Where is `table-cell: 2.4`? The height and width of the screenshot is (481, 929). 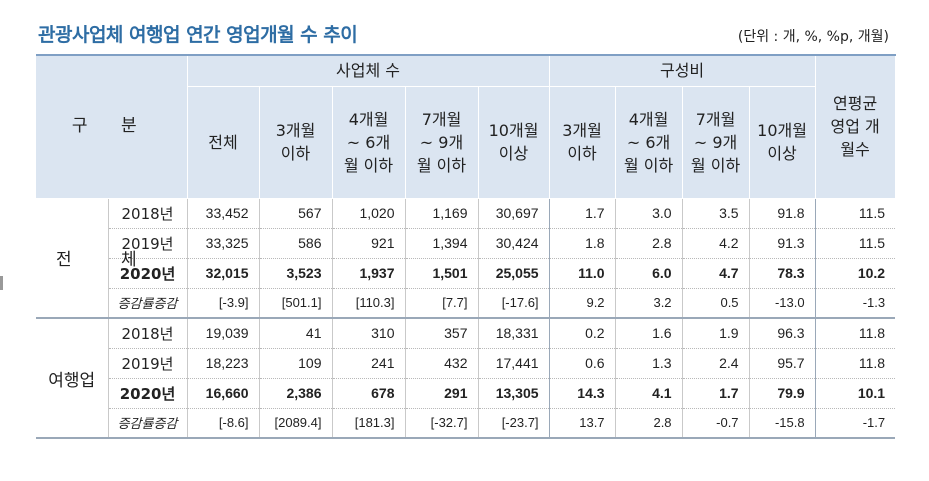 table-cell: 2.4 is located at coordinates (716, 363).